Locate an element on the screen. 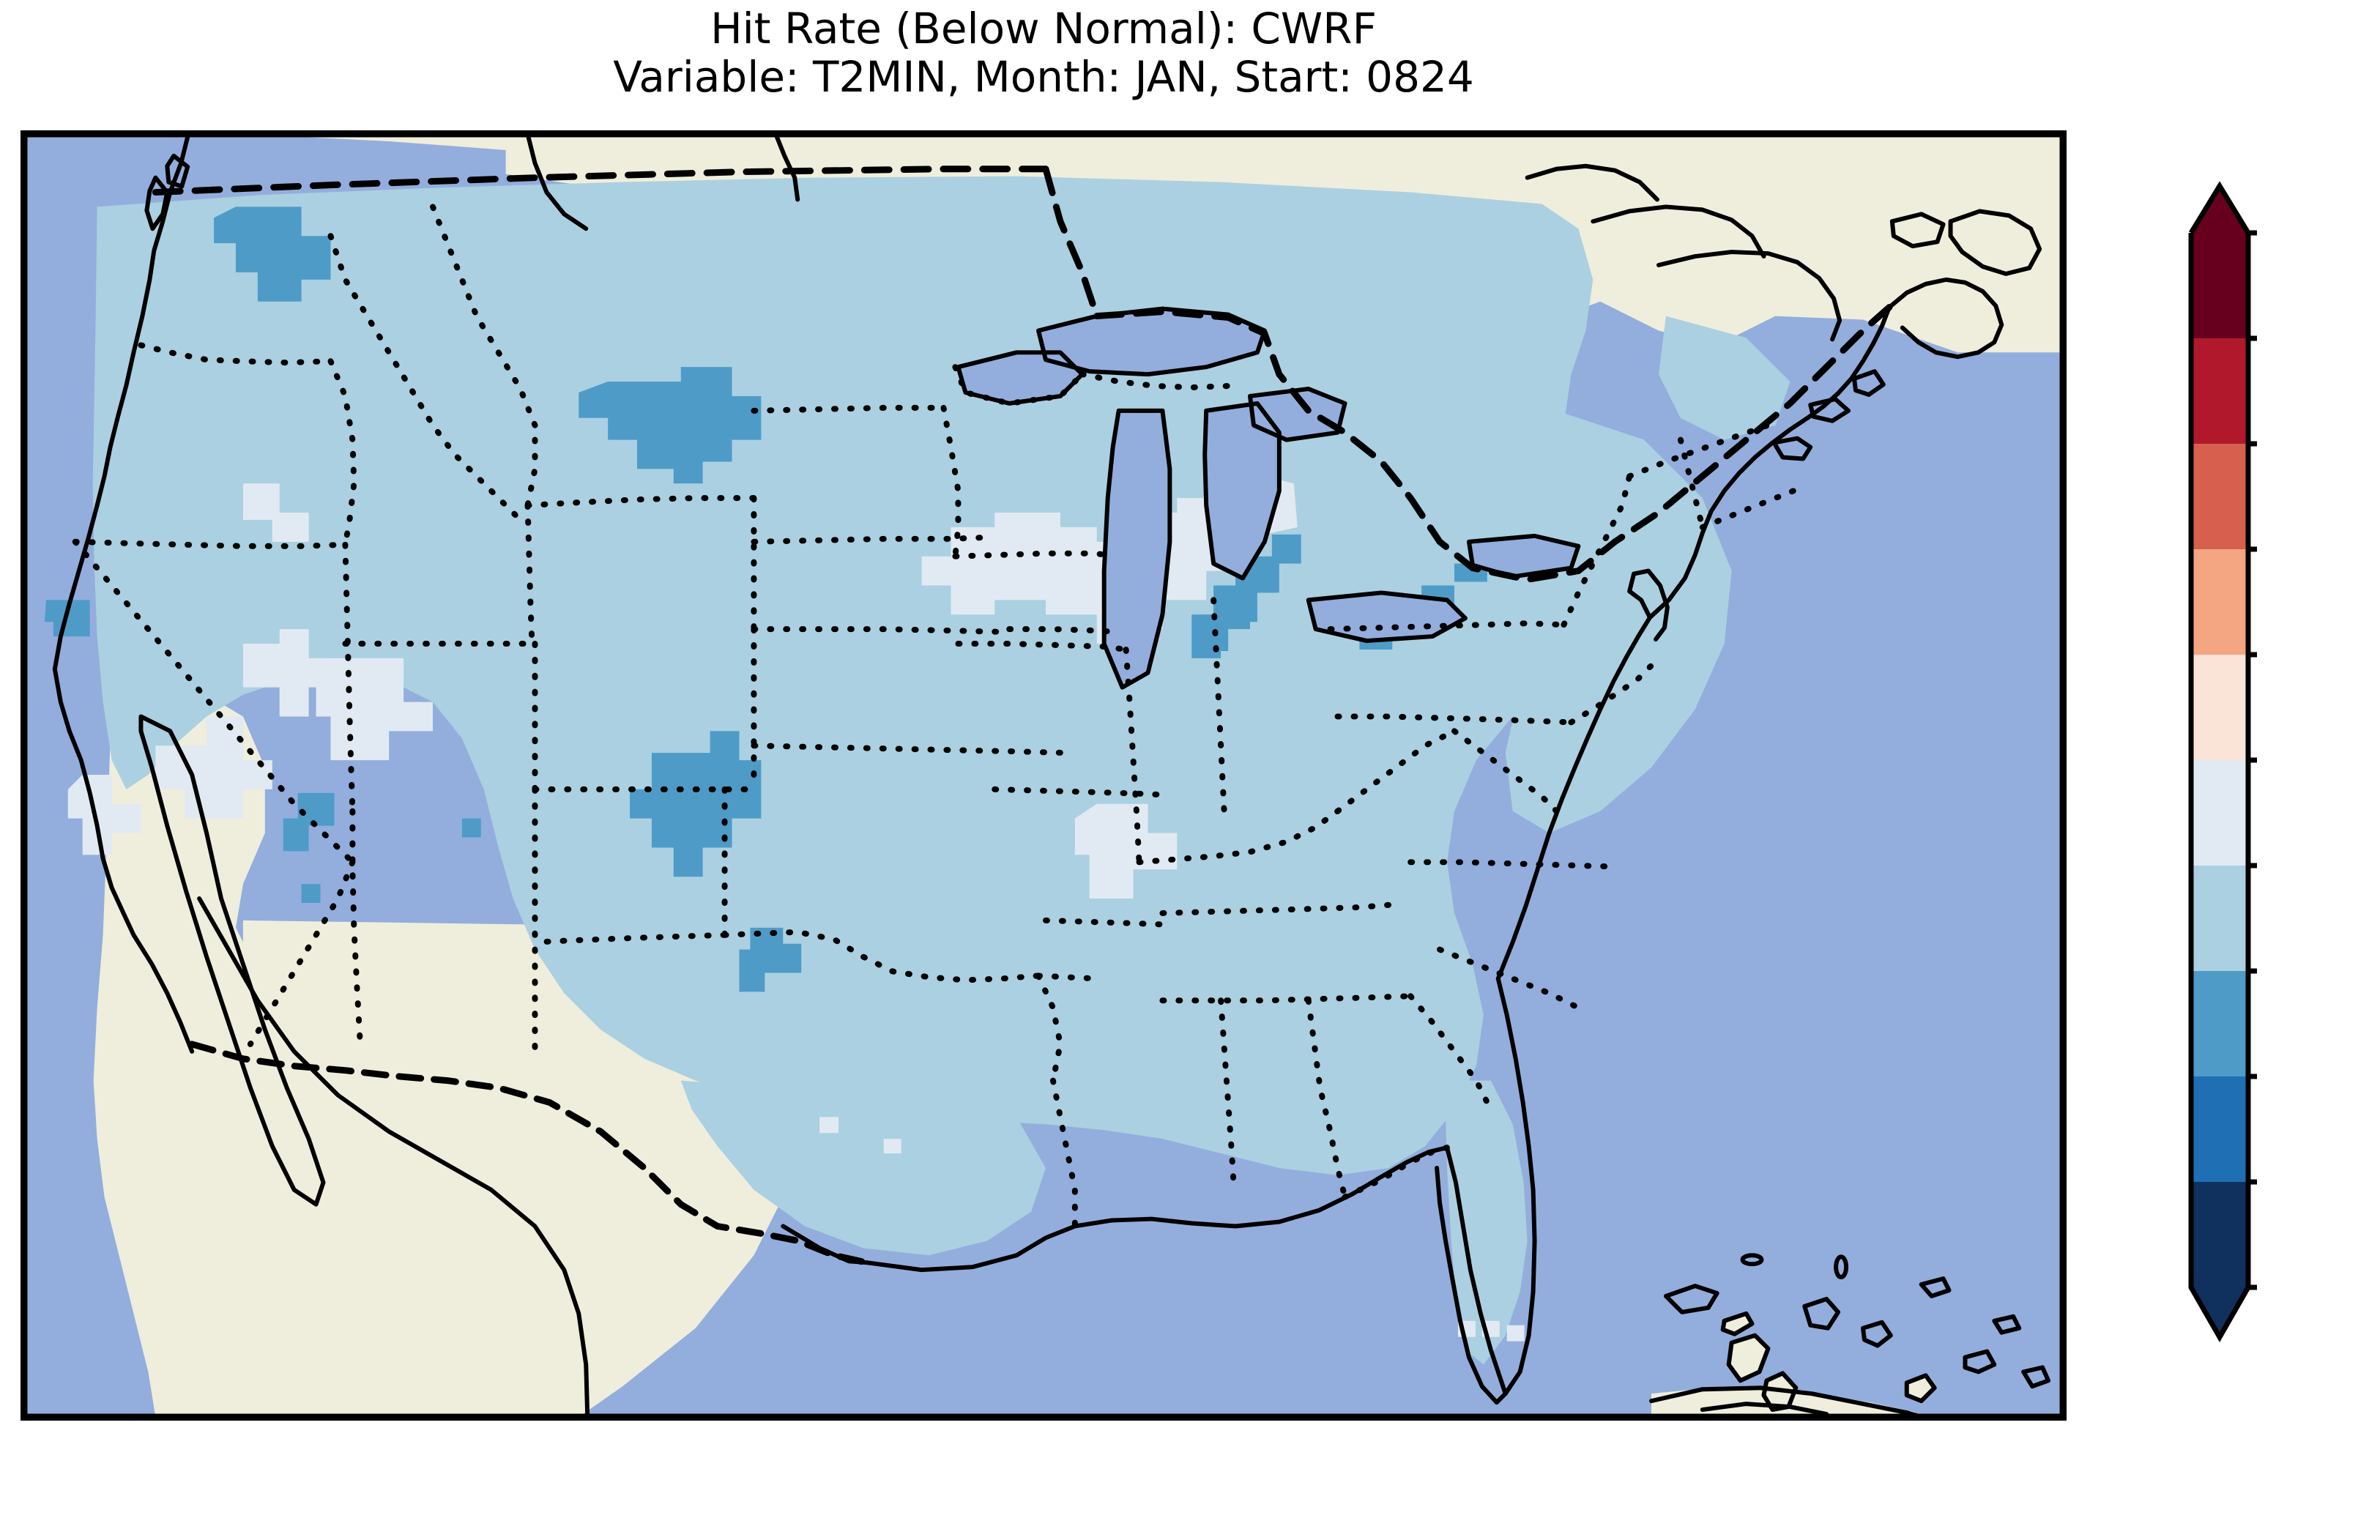 This screenshot has height=1540, width=2380. colorbar-ticks is located at coordinates (2252, 760).